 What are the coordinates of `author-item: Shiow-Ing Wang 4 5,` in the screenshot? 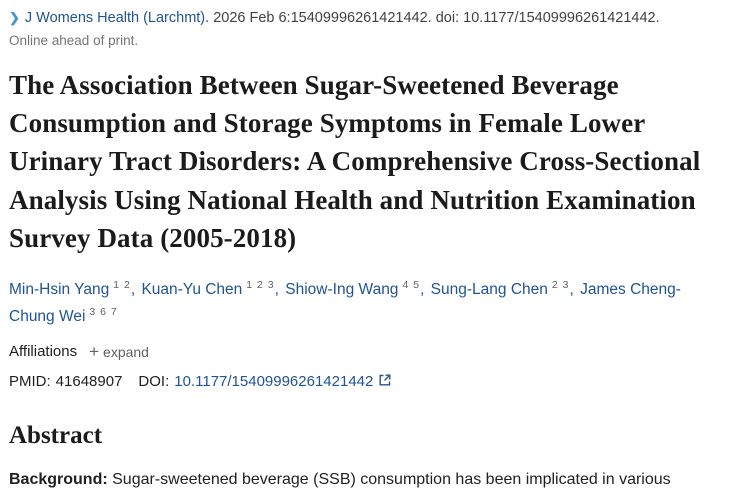 It's located at (355, 289).